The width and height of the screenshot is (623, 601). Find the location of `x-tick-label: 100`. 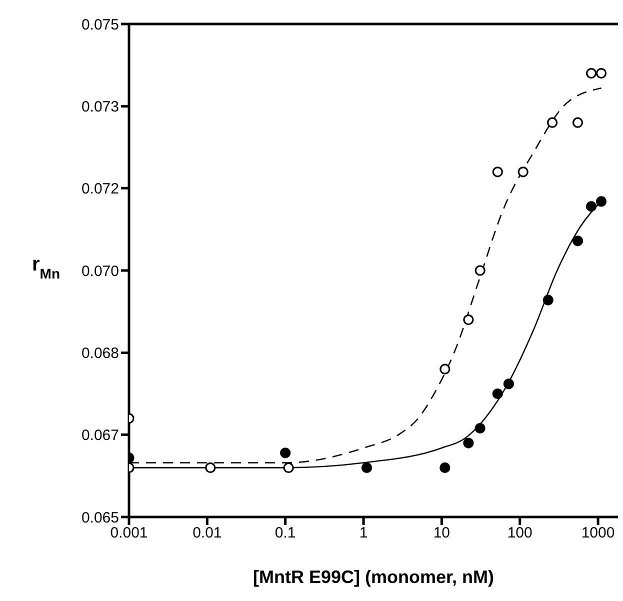

x-tick-label: 100 is located at coordinates (519, 533).